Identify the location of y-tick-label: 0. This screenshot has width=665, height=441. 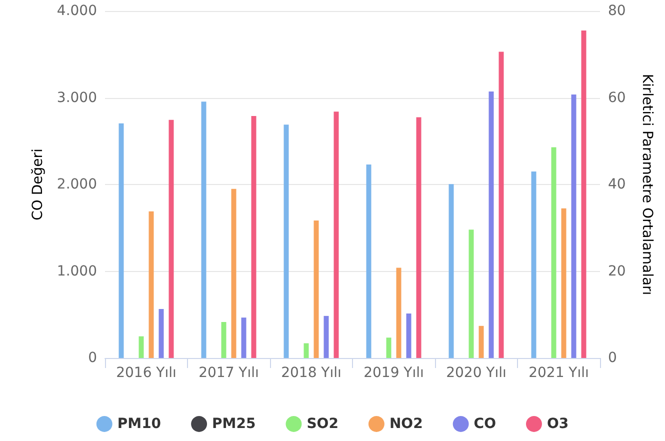
(92, 358).